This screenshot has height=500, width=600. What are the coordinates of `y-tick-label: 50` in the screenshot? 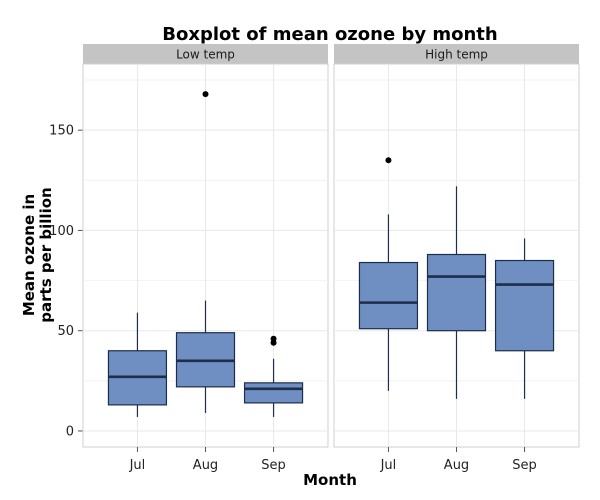 It's located at (65, 331).